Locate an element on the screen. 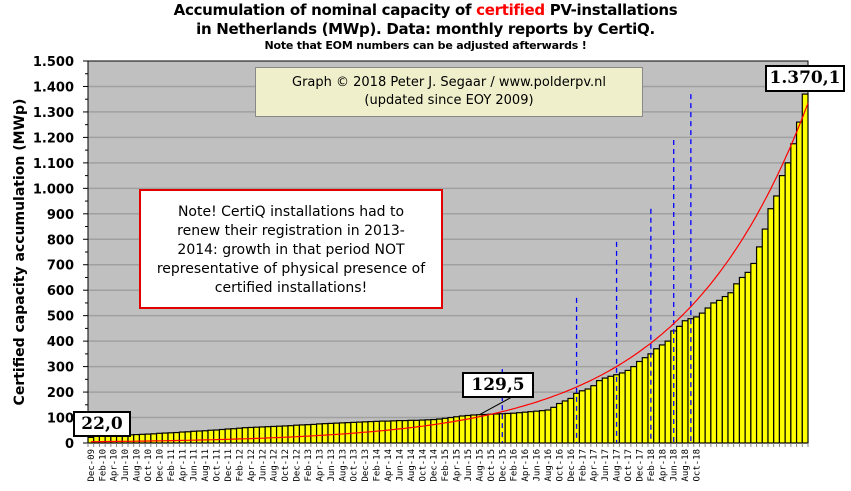 This screenshot has height=491, width=851. x-tick-label: Apr-17 is located at coordinates (595, 465).